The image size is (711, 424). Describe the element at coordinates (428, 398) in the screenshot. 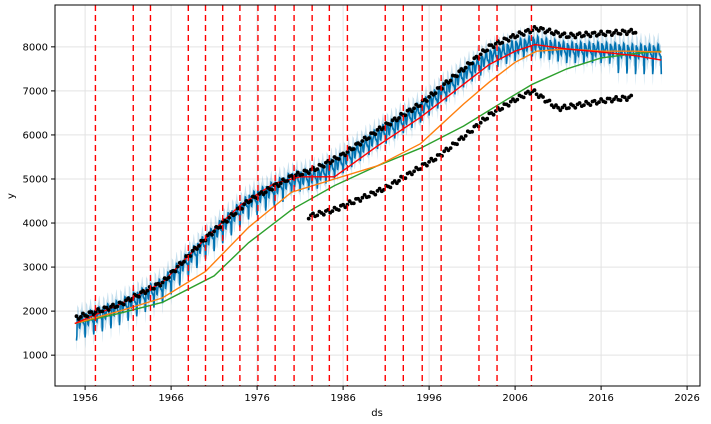

I see `x-tick-label: 1996` at that location.